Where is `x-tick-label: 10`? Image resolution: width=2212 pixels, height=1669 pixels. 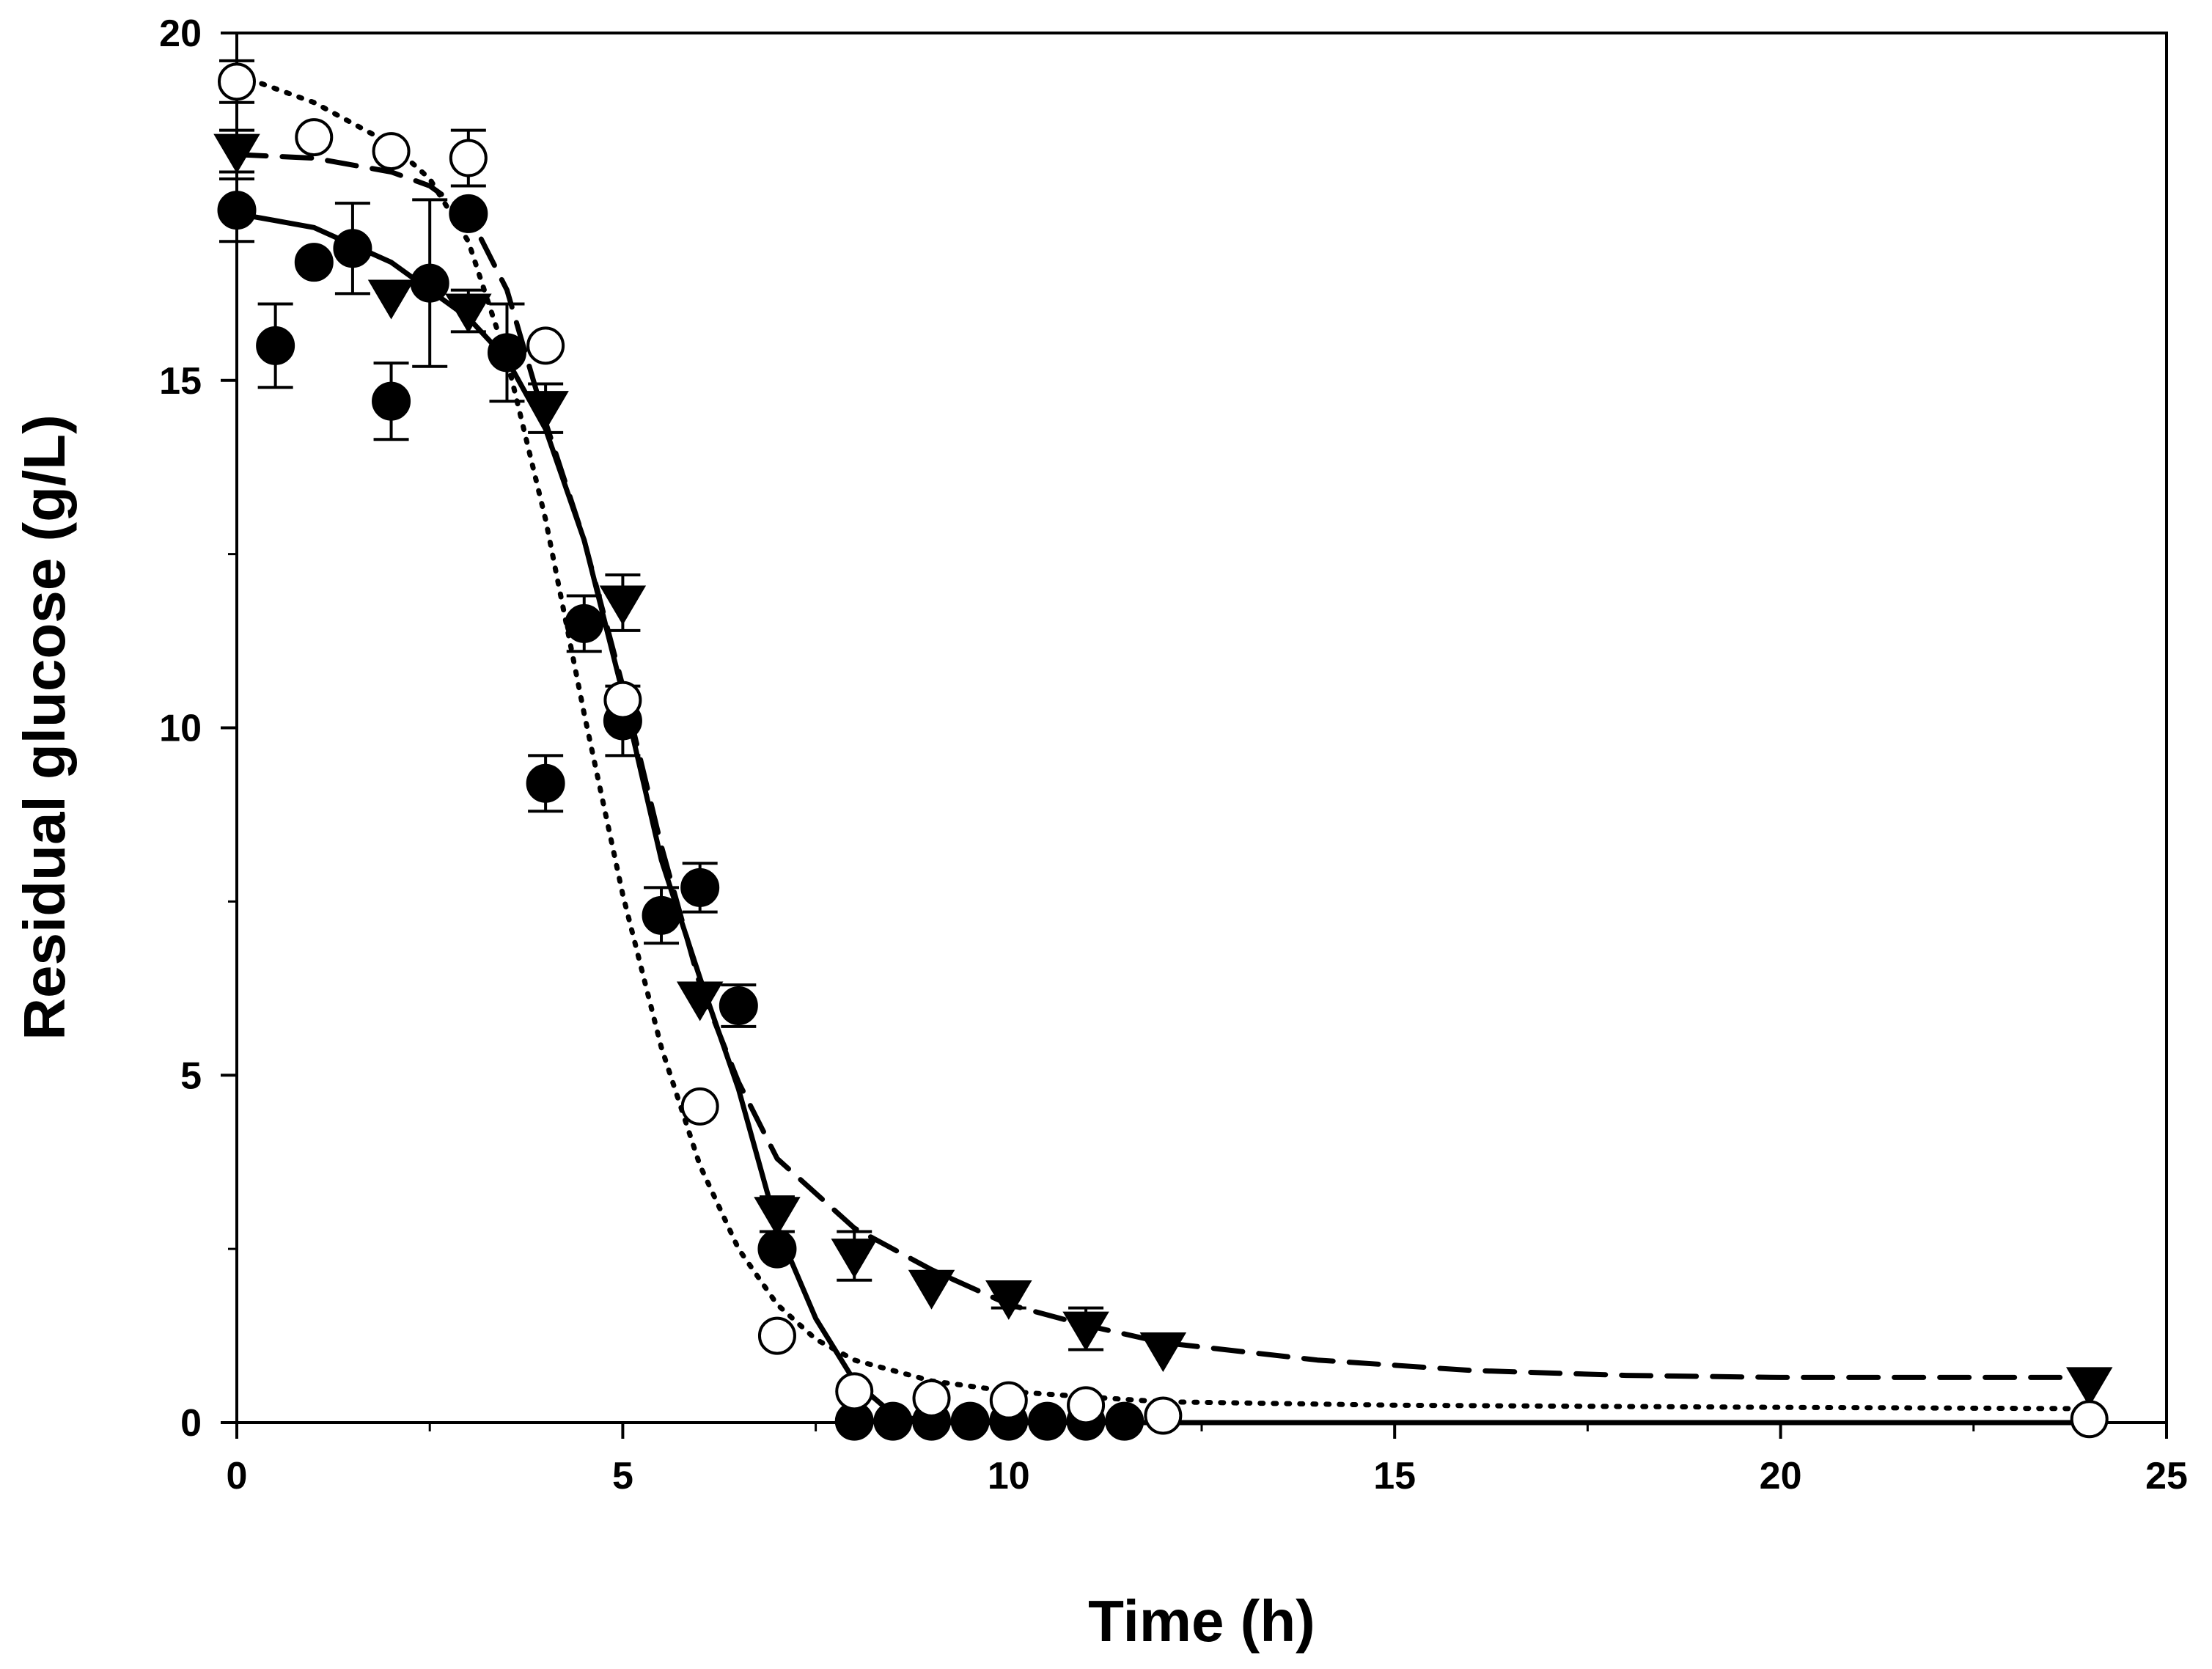
x-tick-label: 10 is located at coordinates (1009, 1476).